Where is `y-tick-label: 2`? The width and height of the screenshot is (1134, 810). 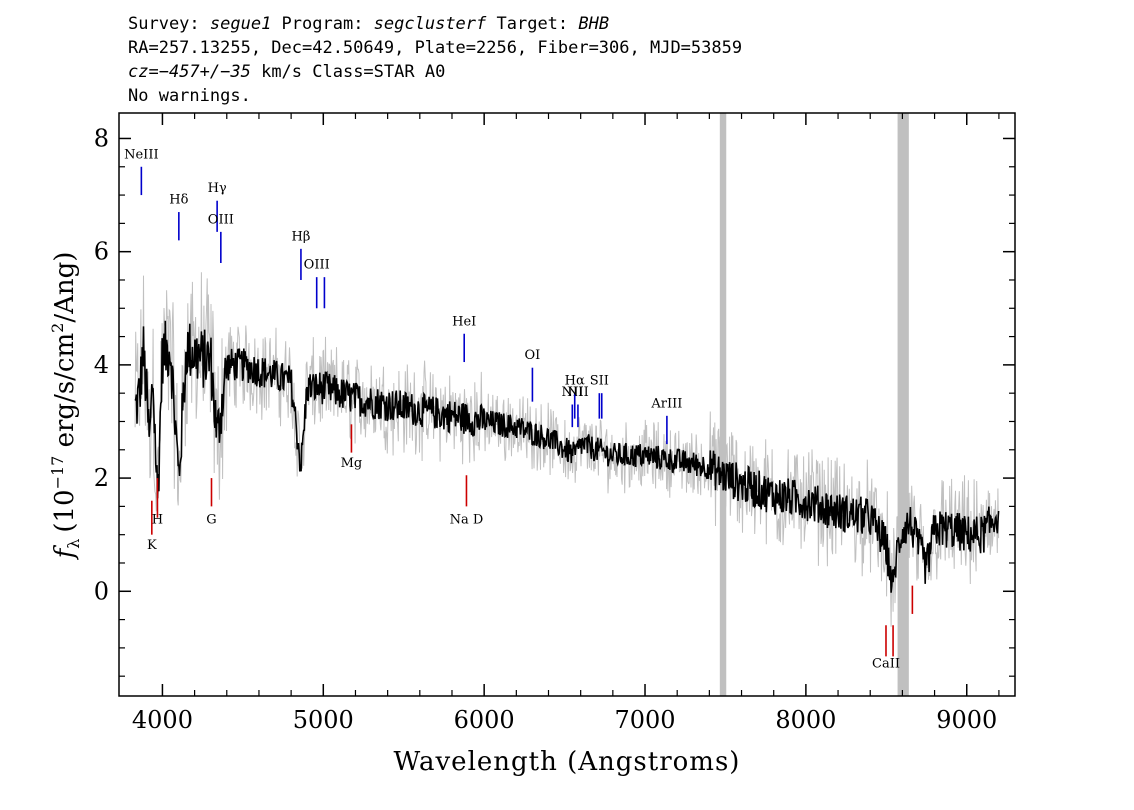
y-tick-label: 2 is located at coordinates (101, 478).